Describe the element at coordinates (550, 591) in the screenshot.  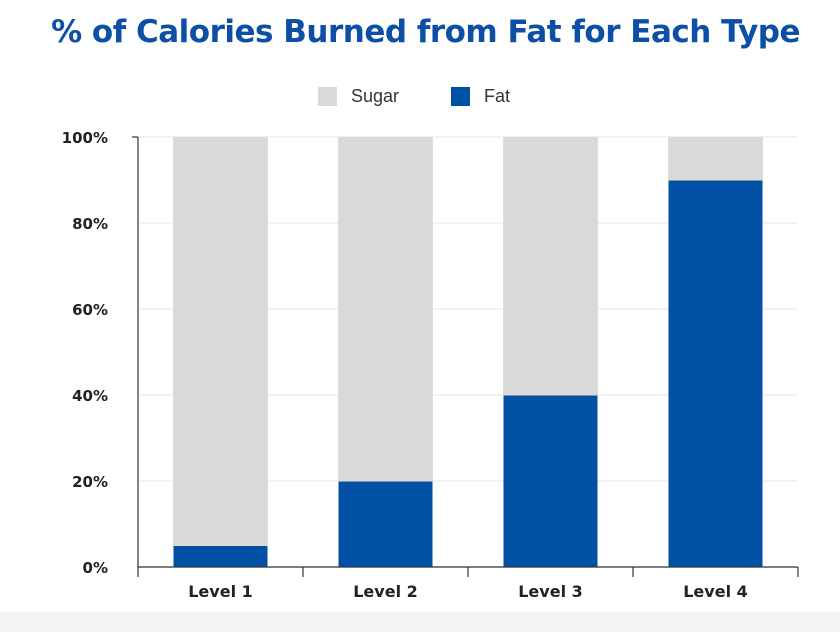
I see `x-tick-label: Level 3` at that location.